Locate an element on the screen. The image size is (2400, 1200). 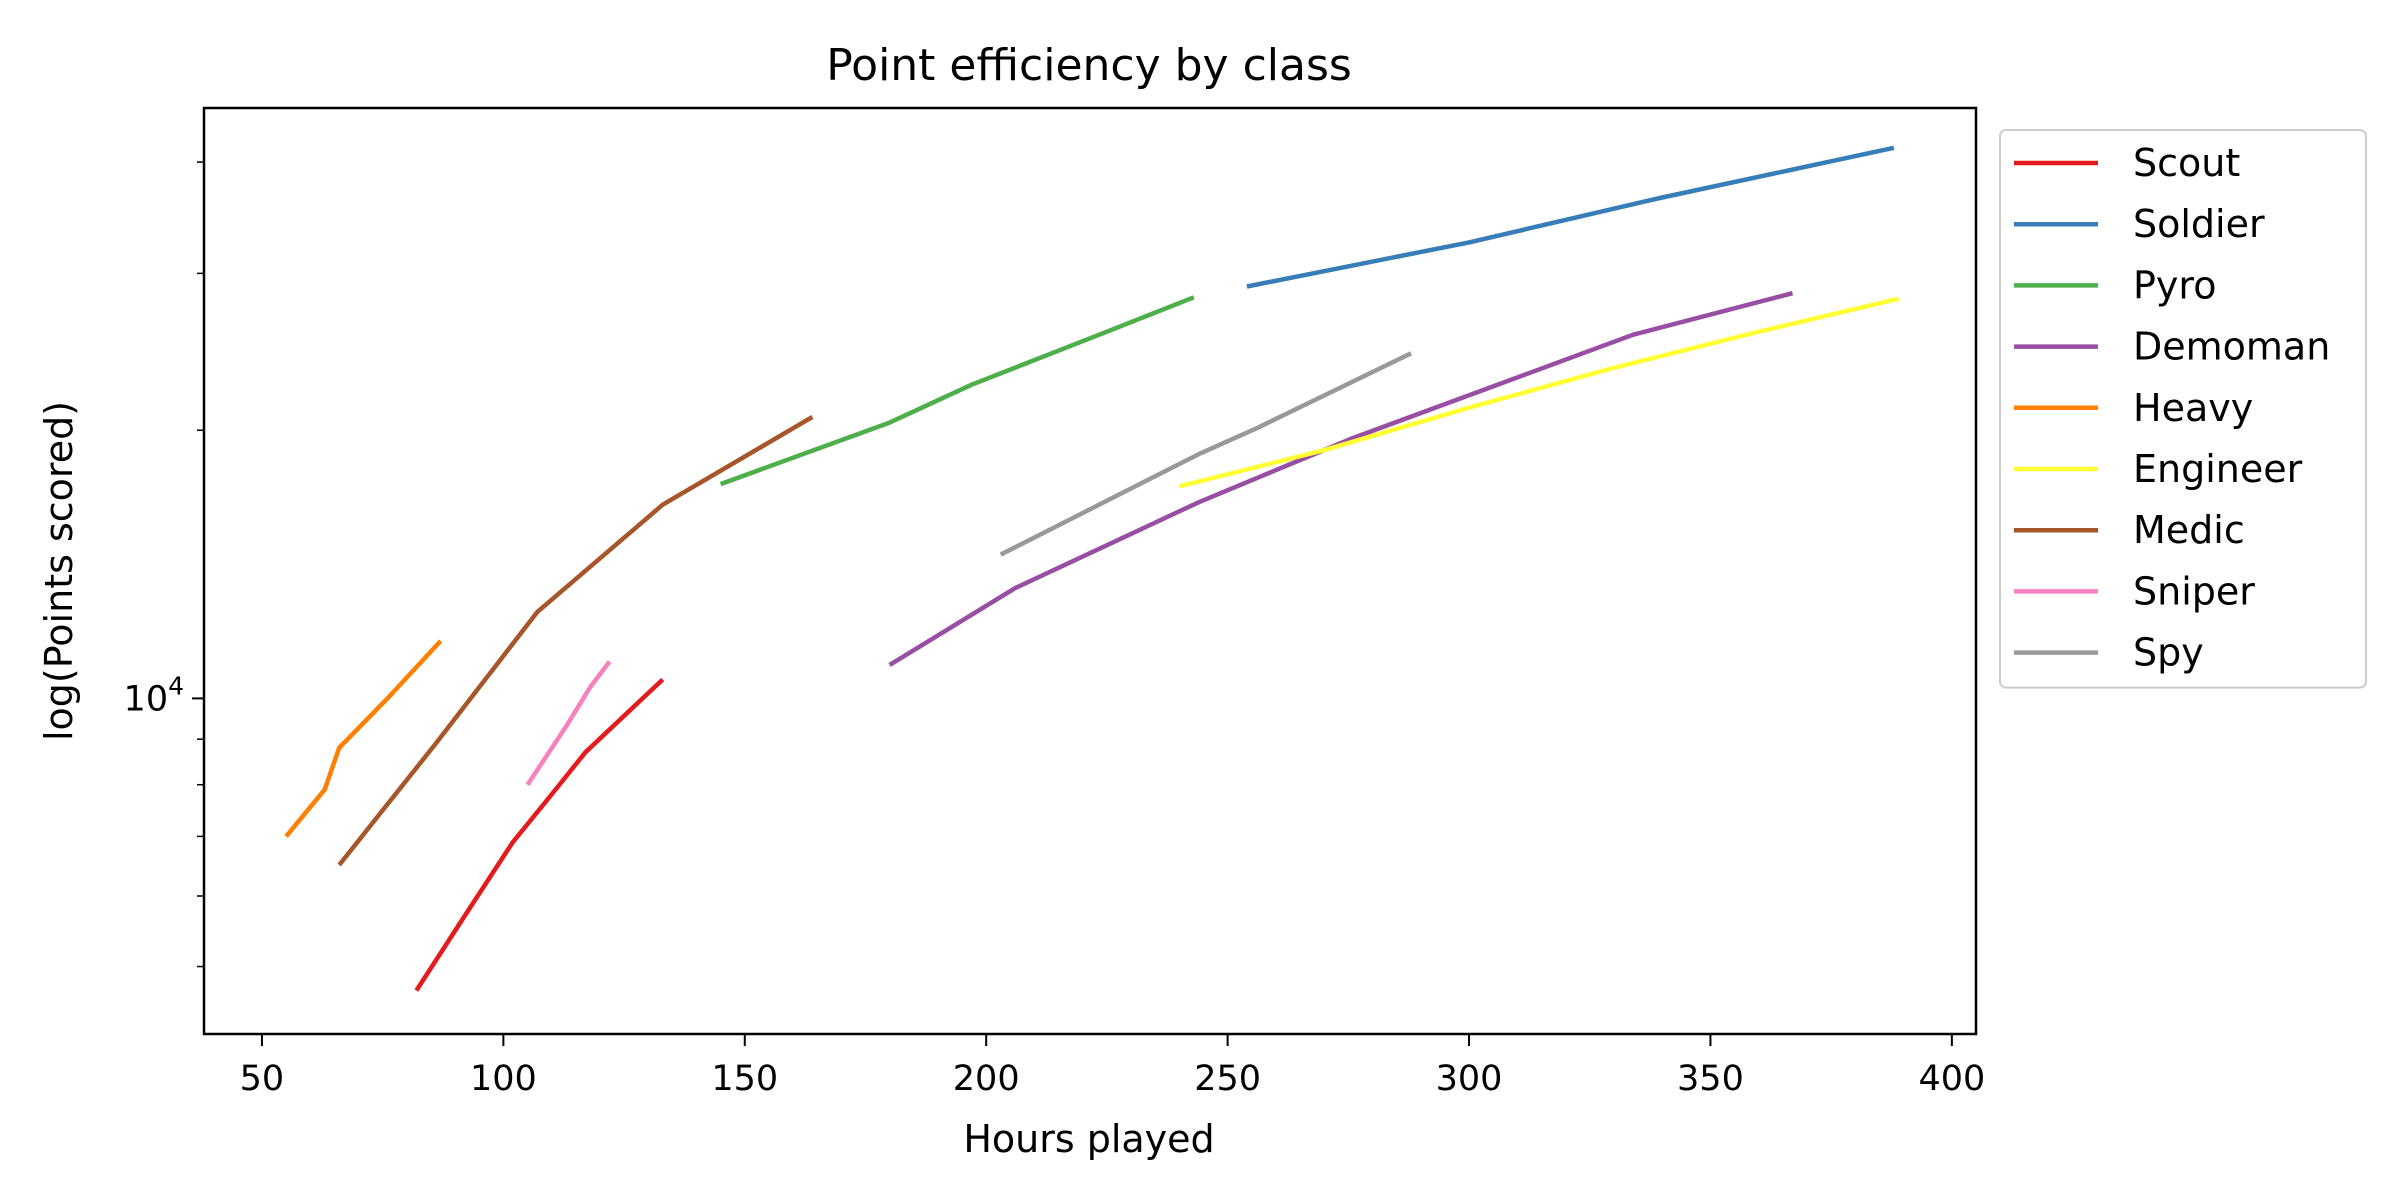
series-line-heavy is located at coordinates (363, 738).